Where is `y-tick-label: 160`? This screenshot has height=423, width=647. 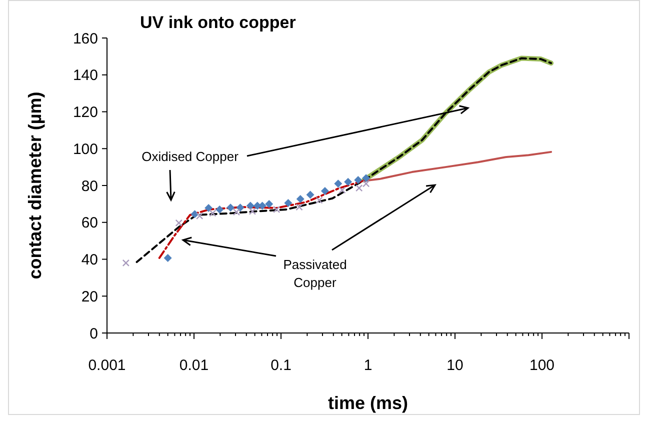
y-tick-label: 160 is located at coordinates (85, 39).